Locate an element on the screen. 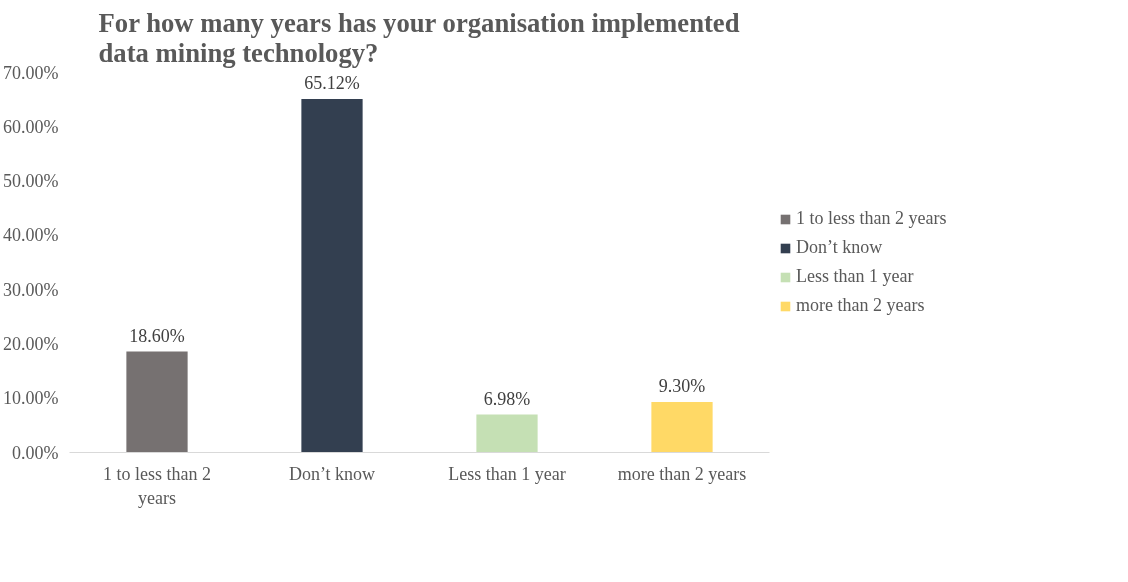 This screenshot has width=1128, height=582. x-tick-label: more than 2 years is located at coordinates (682, 473).